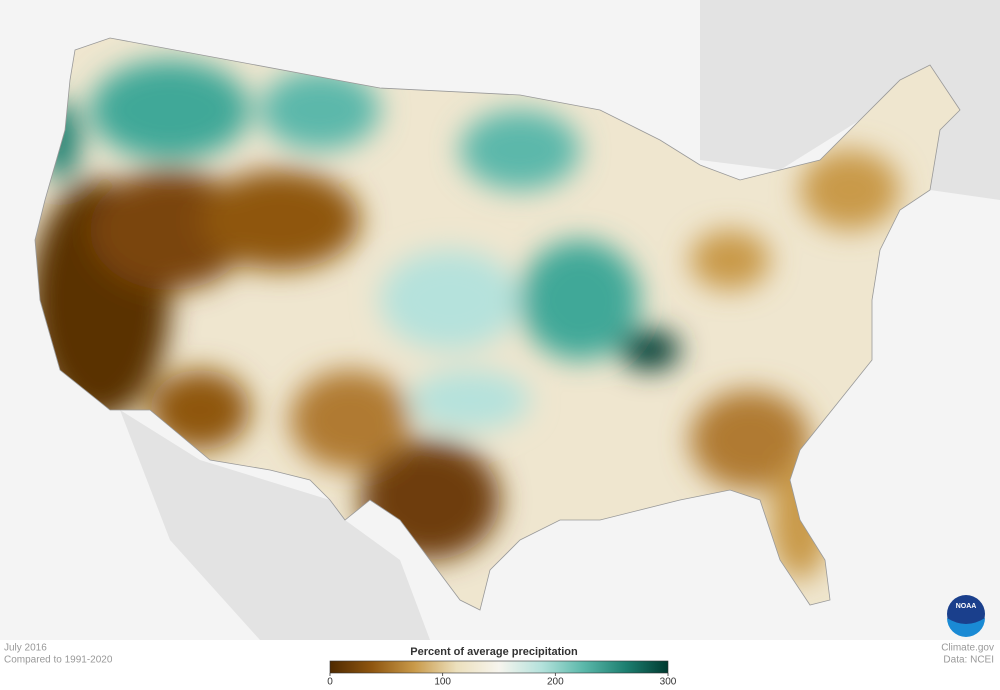 The height and width of the screenshot is (690, 1000). I want to click on tick-label: 300, so click(668, 682).